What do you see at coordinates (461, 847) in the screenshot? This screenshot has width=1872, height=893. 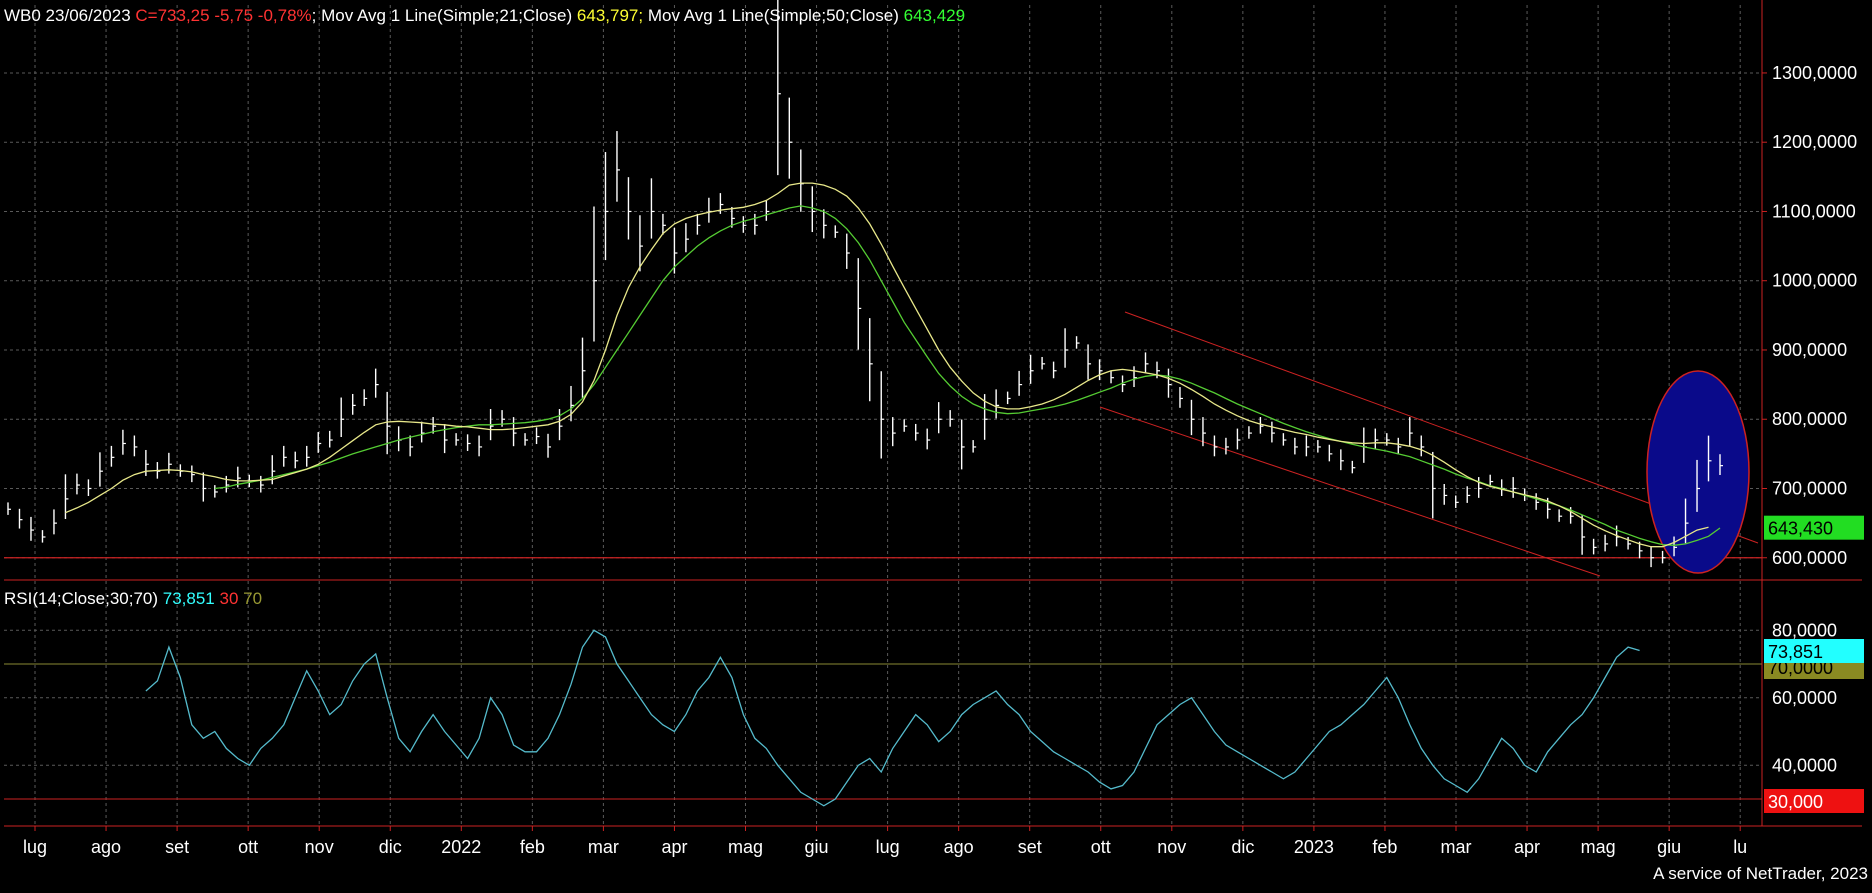 I see `x-tick-label: 2022` at bounding box center [461, 847].